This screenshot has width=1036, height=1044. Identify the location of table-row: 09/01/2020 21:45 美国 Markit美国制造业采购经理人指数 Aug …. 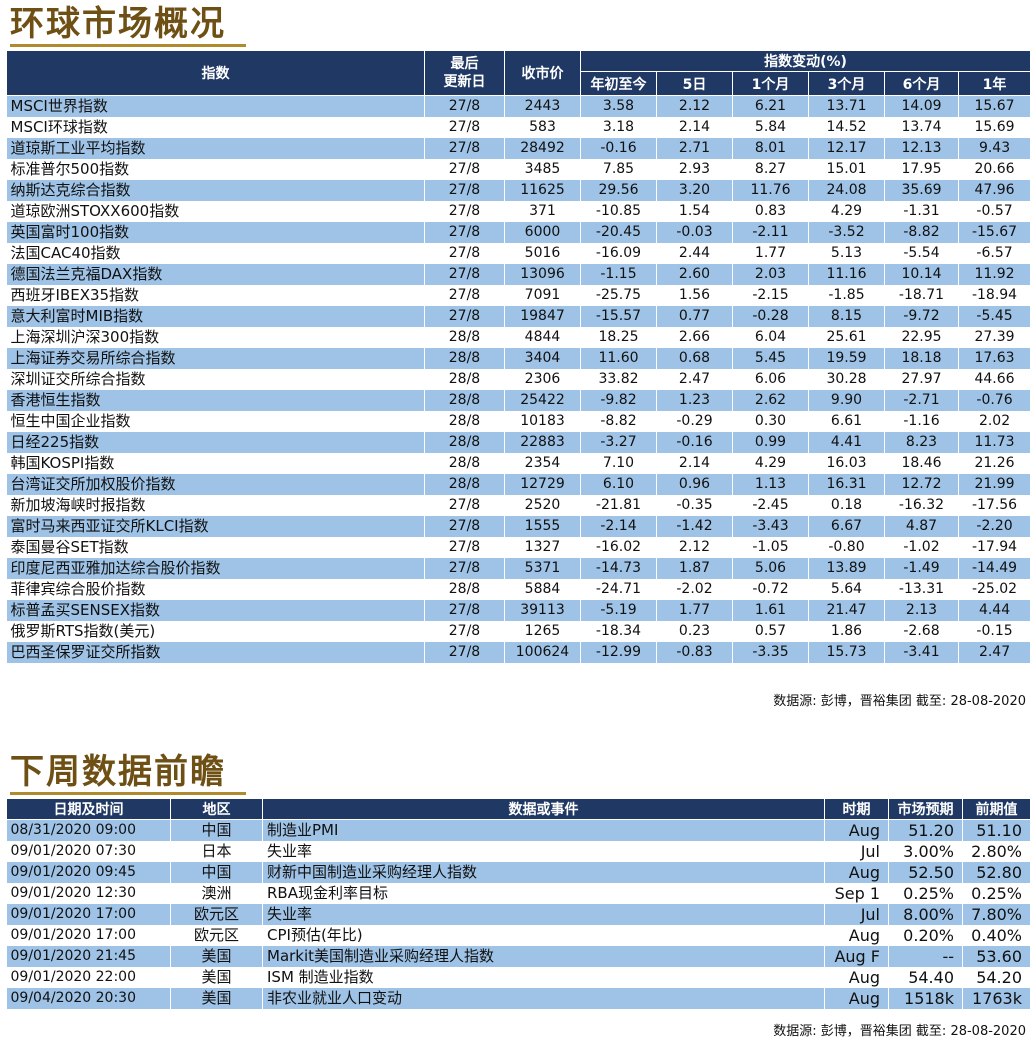
(518, 956).